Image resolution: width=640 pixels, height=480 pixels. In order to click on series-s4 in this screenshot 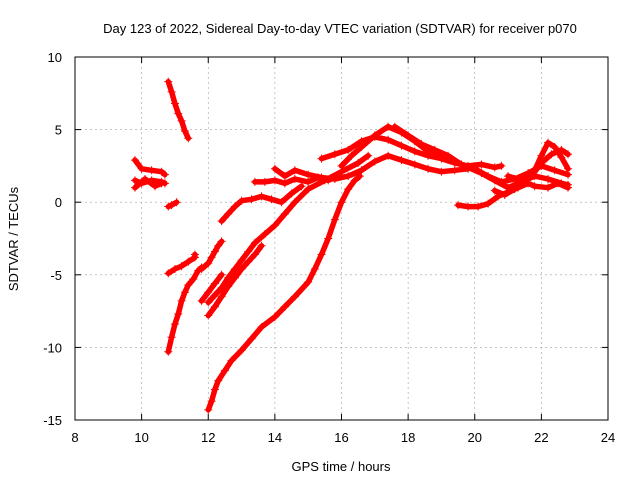, I will do `click(178, 110)`.